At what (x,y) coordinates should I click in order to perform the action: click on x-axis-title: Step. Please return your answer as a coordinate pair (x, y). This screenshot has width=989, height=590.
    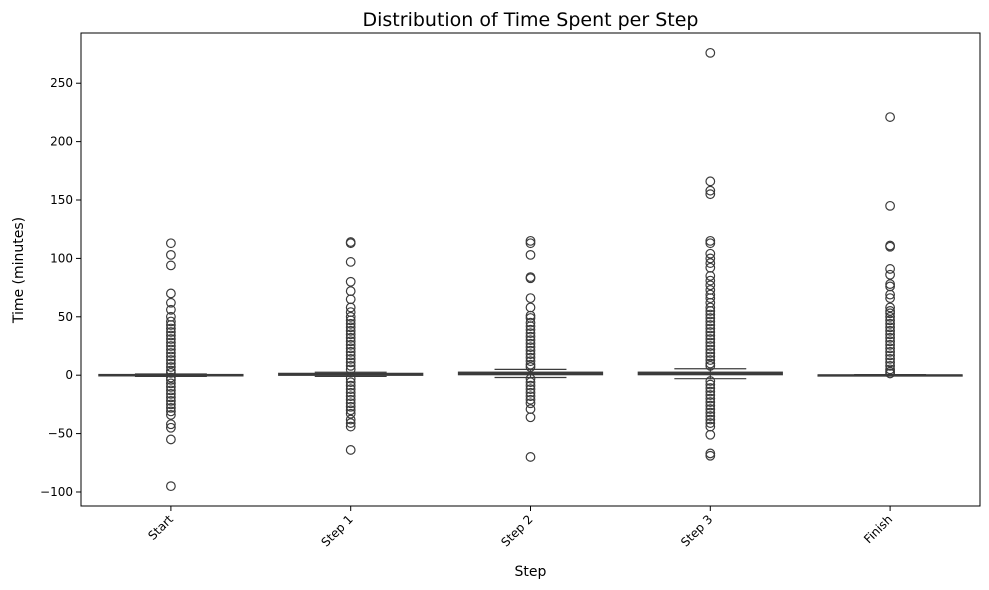
    Looking at the image, I should click on (531, 572).